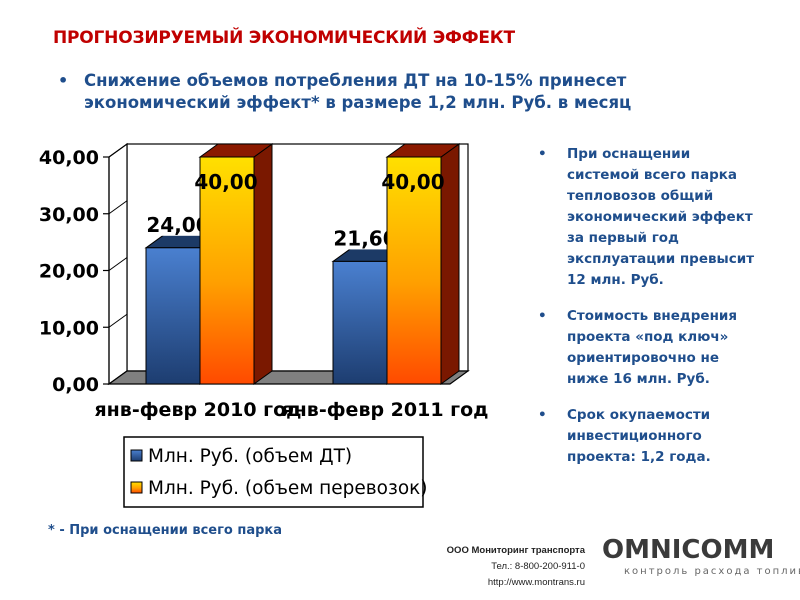  I want to click on company-phone: Тел.: 8-800-200-911-0, so click(538, 566).